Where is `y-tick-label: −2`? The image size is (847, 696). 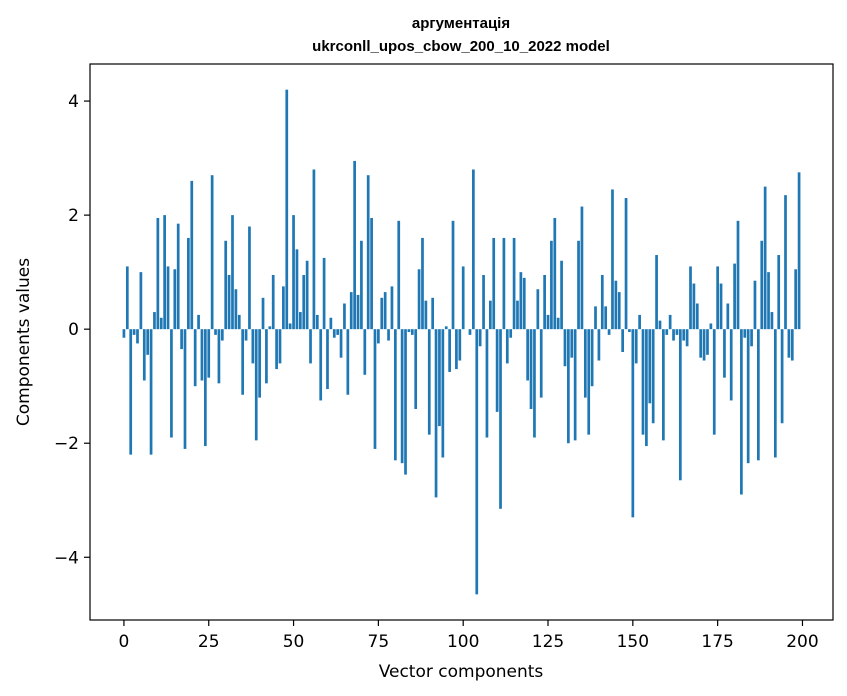 y-tick-label: −2 is located at coordinates (66, 444).